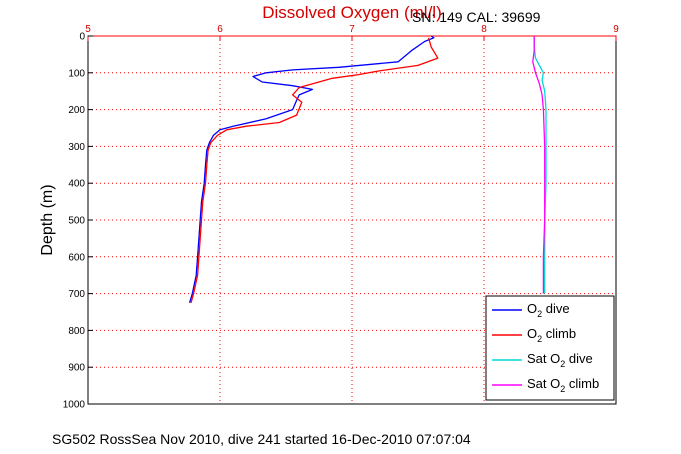  I want to click on legend-box, so click(550, 348).